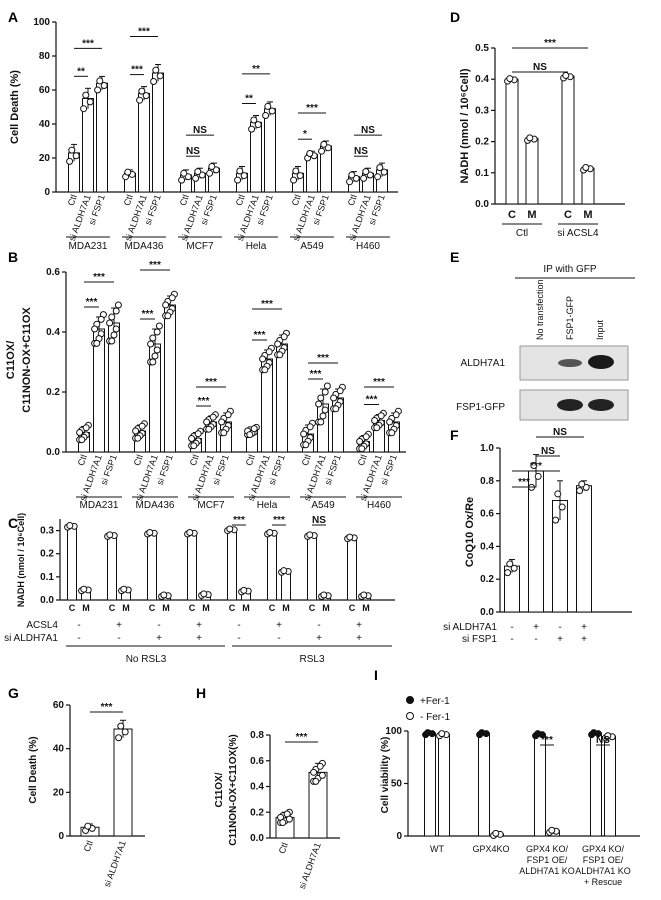 This screenshot has height=900, width=661. What do you see at coordinates (88, 43) in the screenshot?
I see `chart-a-significance: ***` at bounding box center [88, 43].